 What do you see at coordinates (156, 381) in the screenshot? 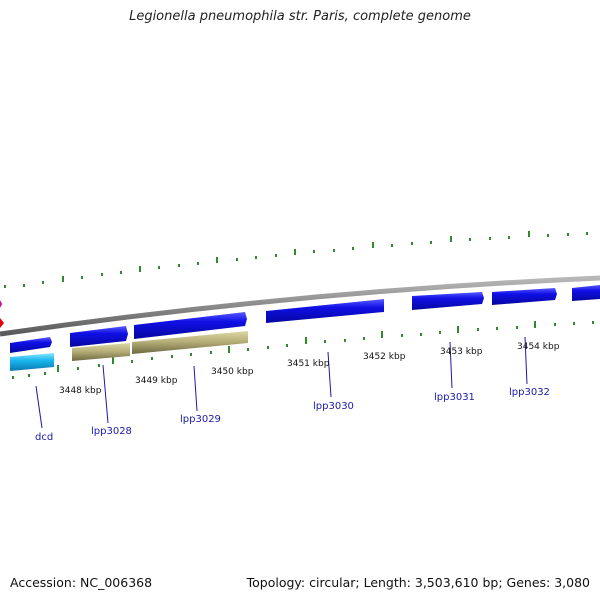
I see `scale-label: 3449 kbp` at bounding box center [156, 381].